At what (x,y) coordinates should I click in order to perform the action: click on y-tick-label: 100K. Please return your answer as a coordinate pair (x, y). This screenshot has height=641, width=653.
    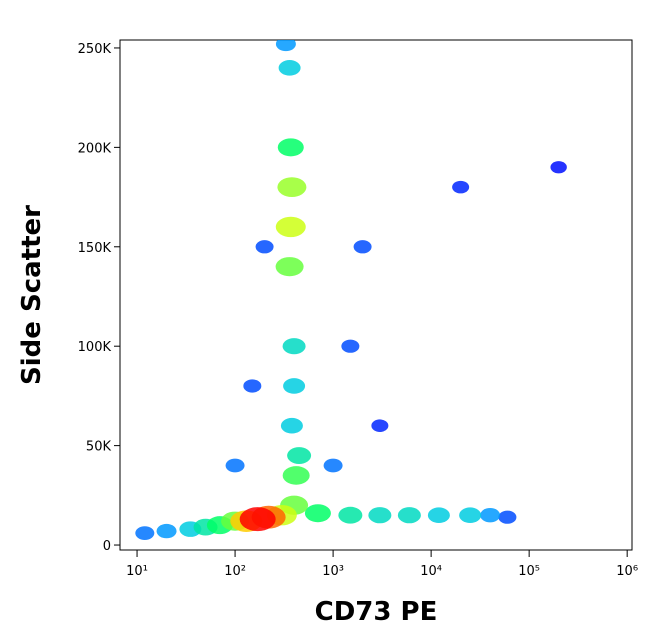
    Looking at the image, I should click on (95, 347).